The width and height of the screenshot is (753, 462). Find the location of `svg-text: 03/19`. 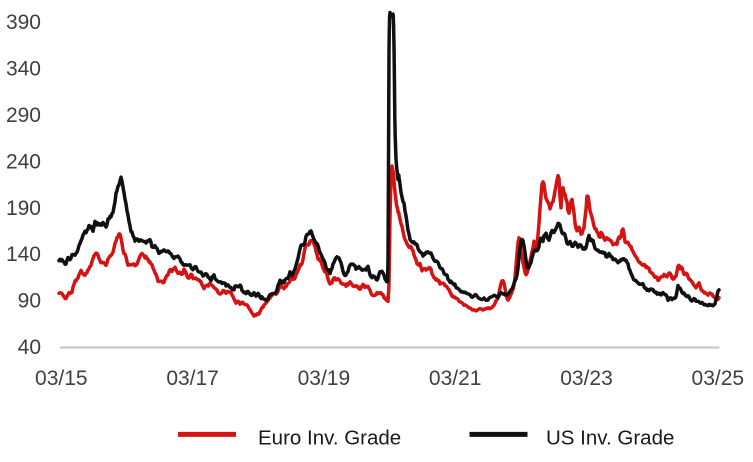

svg-text: 03/19 is located at coordinates (324, 378).